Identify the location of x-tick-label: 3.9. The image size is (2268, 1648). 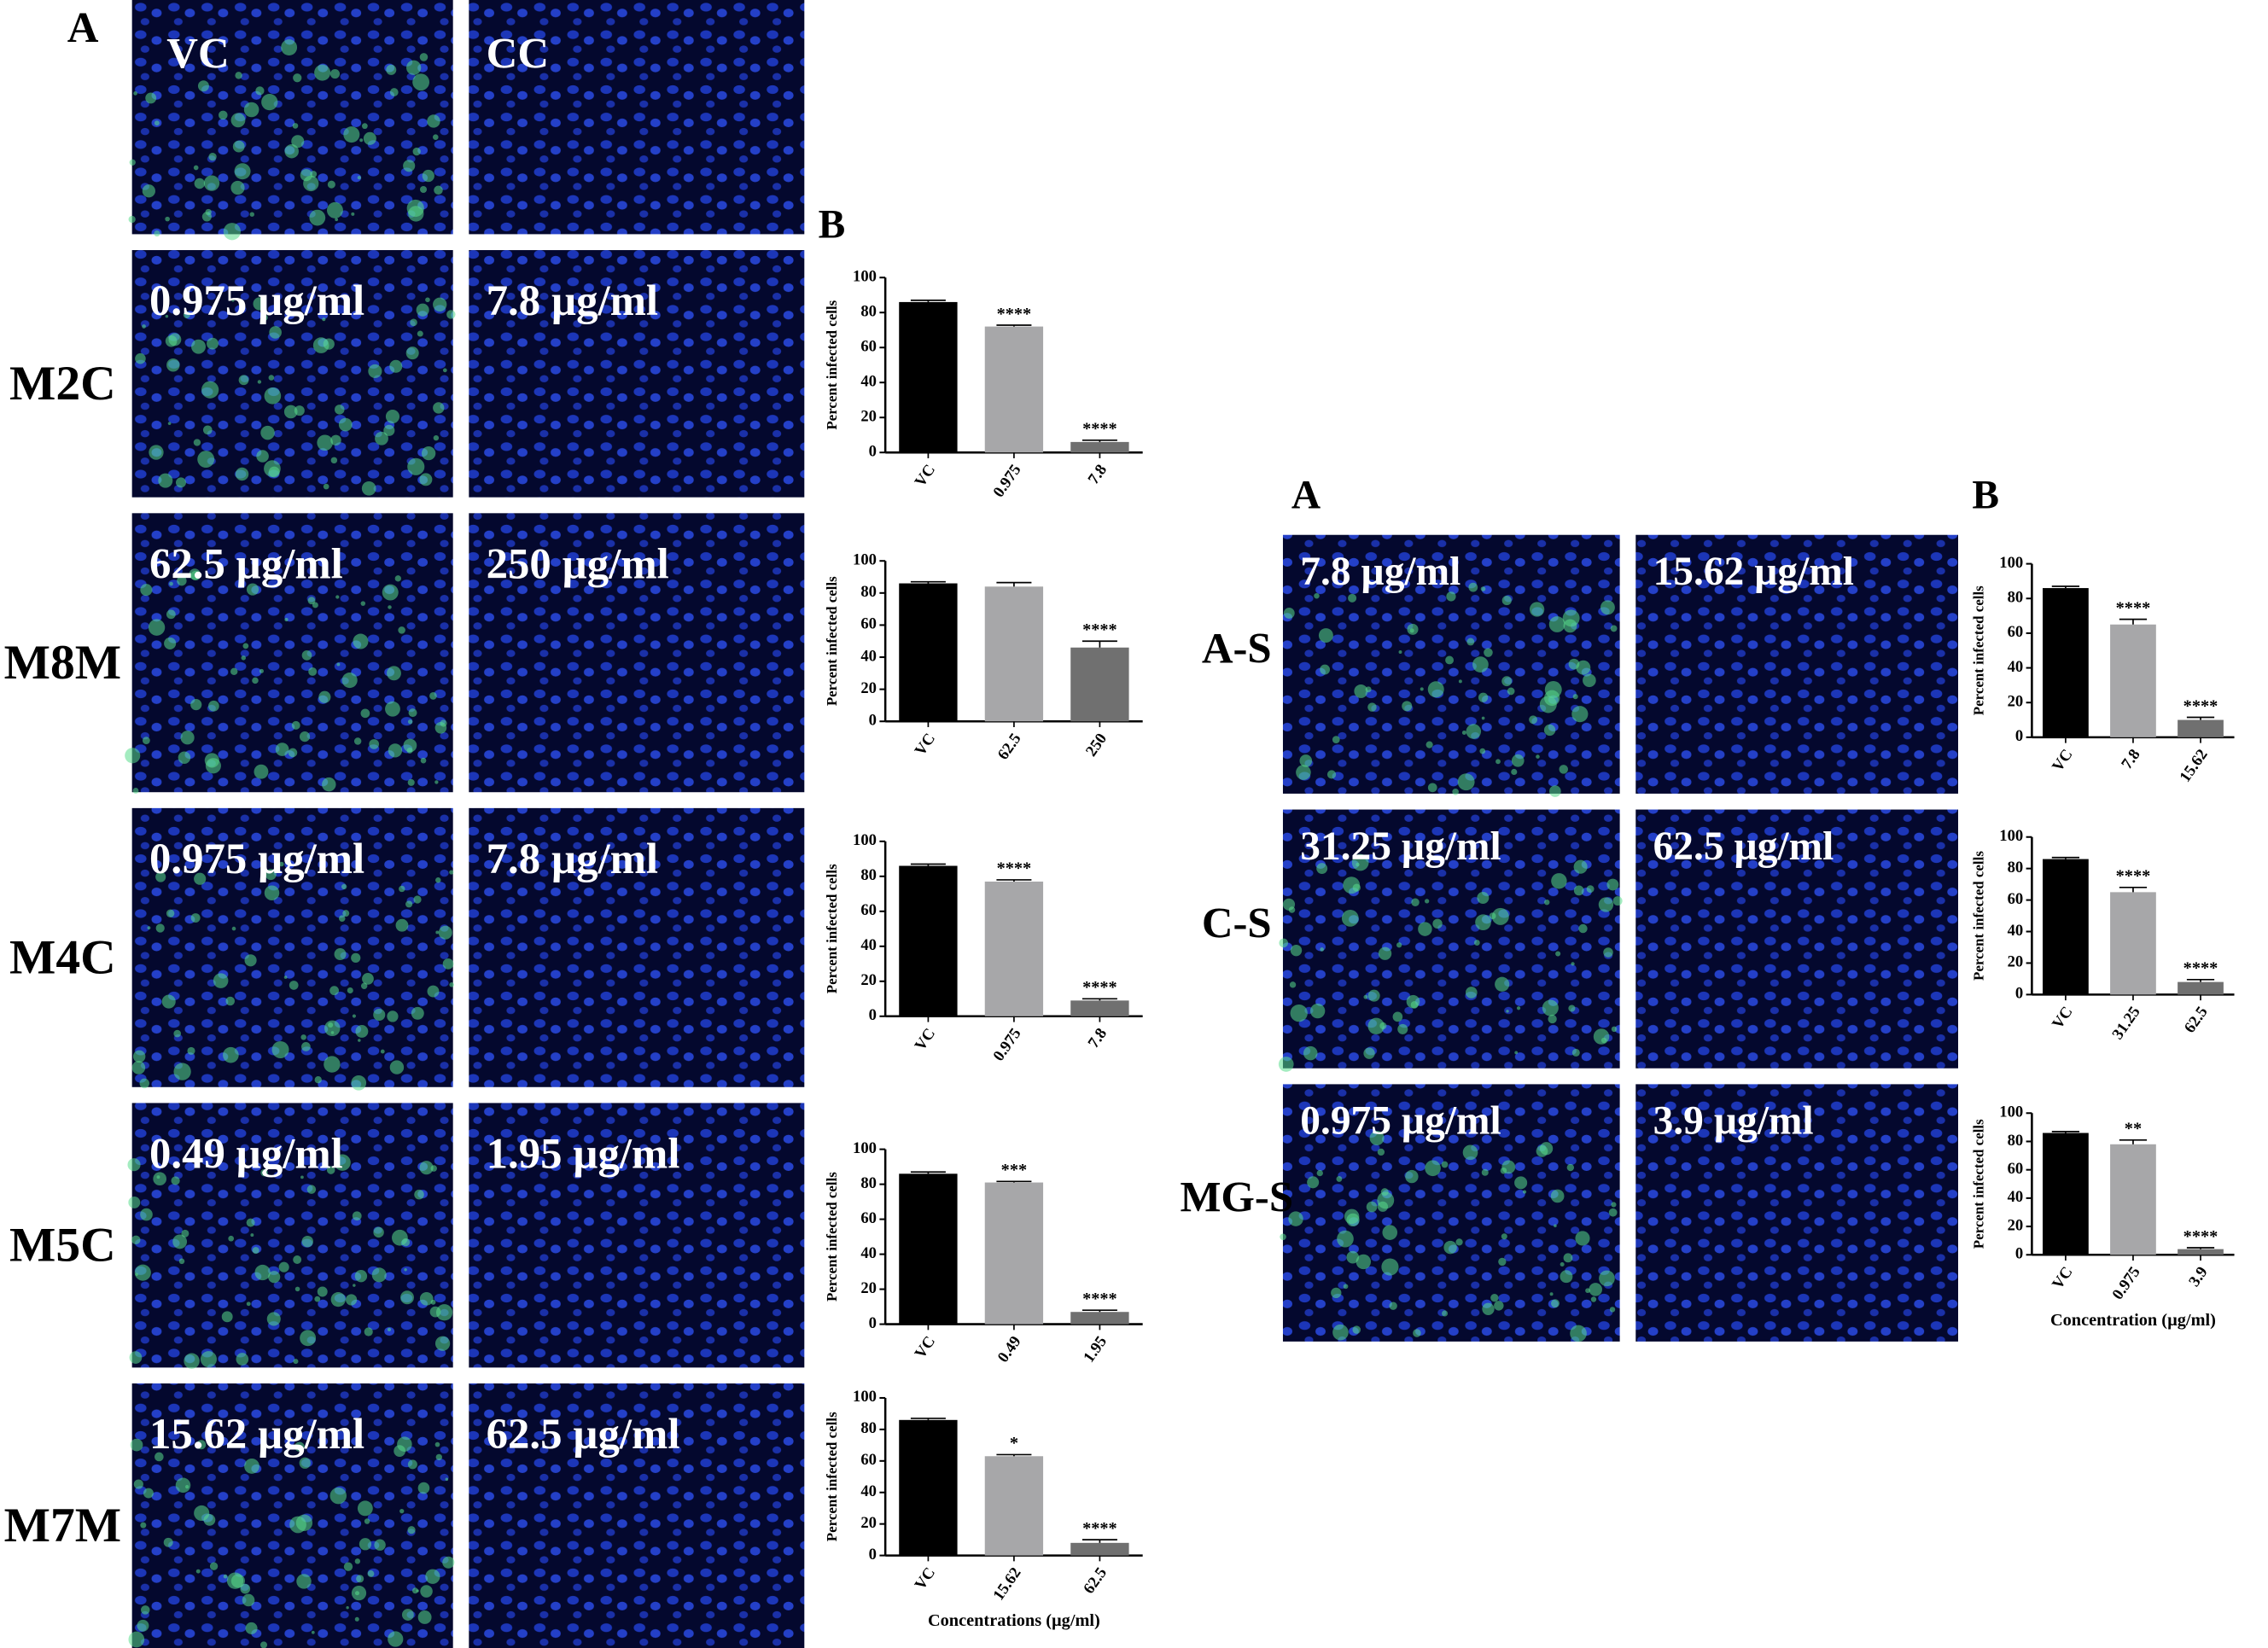
(2198, 1276).